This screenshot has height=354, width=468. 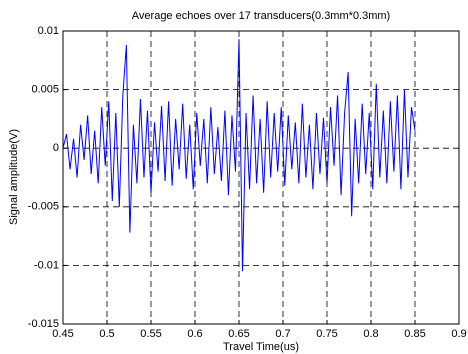 I want to click on x-tick-label: 0.8, so click(x=370, y=334).